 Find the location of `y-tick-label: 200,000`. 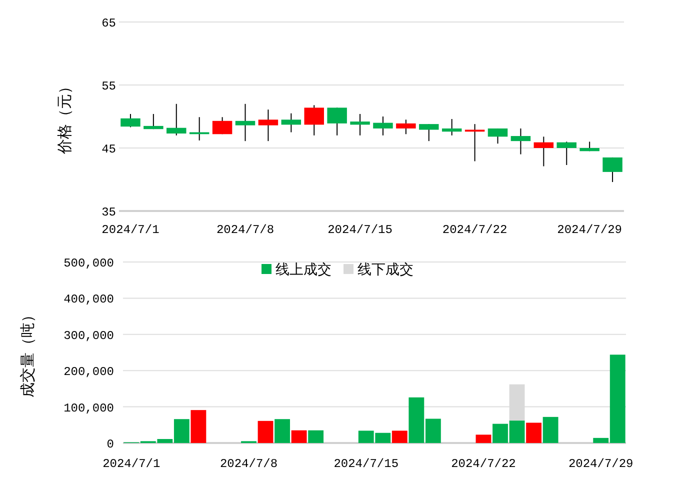

y-tick-label: 200,000 is located at coordinates (89, 372).